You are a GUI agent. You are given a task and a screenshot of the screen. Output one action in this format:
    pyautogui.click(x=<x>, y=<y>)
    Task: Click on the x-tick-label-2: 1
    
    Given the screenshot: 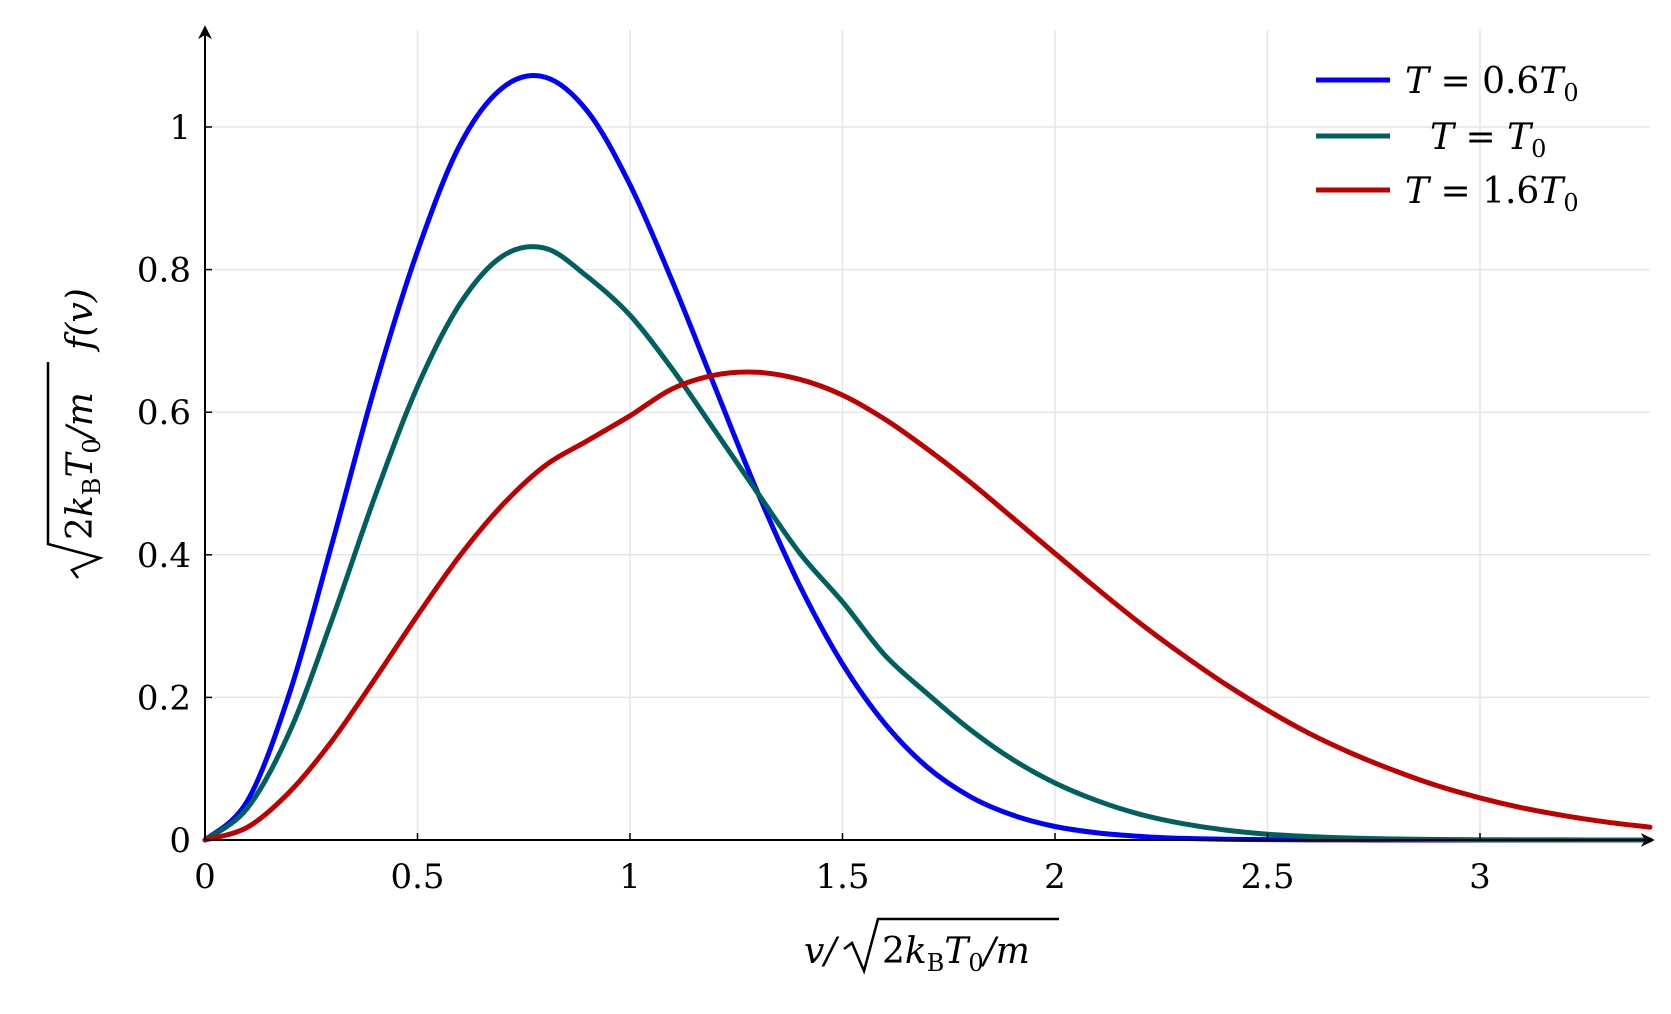 What is the action you would take?
    pyautogui.click(x=630, y=877)
    